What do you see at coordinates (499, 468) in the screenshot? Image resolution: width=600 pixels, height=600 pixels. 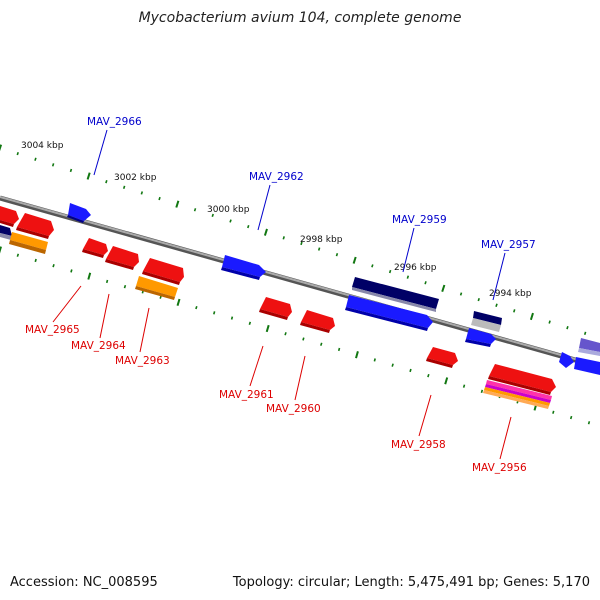 I see `gene-label-mav-2956: MAV_2956` at bounding box center [499, 468].